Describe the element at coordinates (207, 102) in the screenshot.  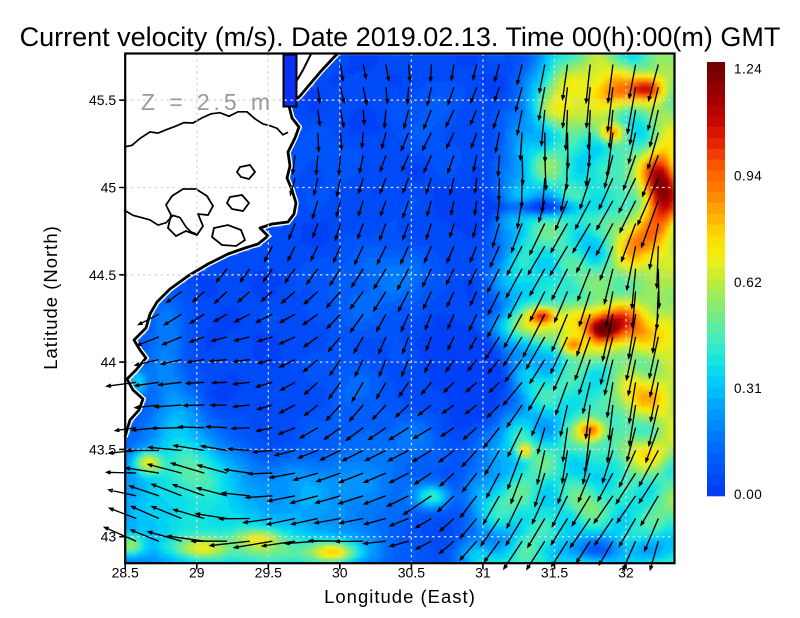
I see `svg-text: Z = 2.5 m` at that location.